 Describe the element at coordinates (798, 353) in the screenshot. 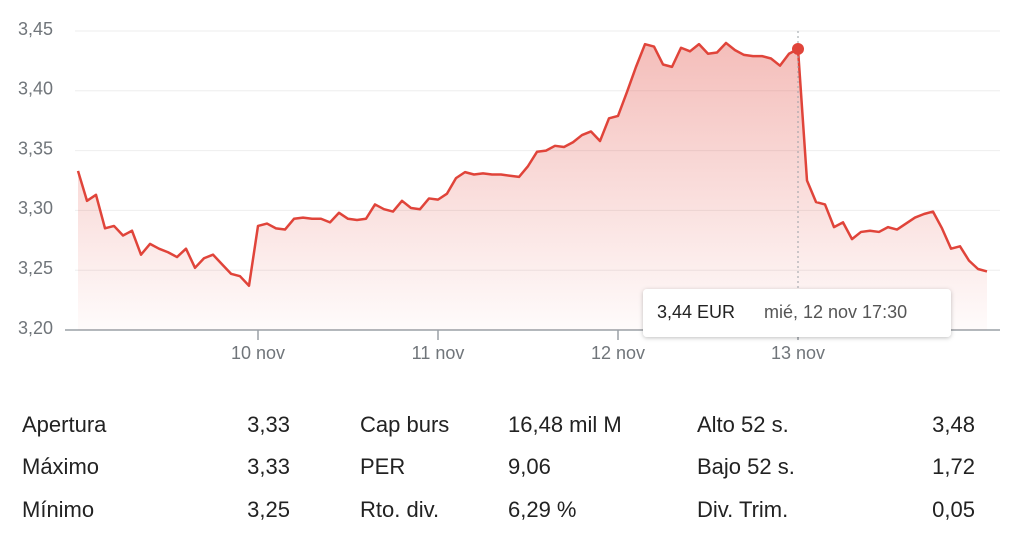

I see `x-tick-label: 13 nov` at that location.